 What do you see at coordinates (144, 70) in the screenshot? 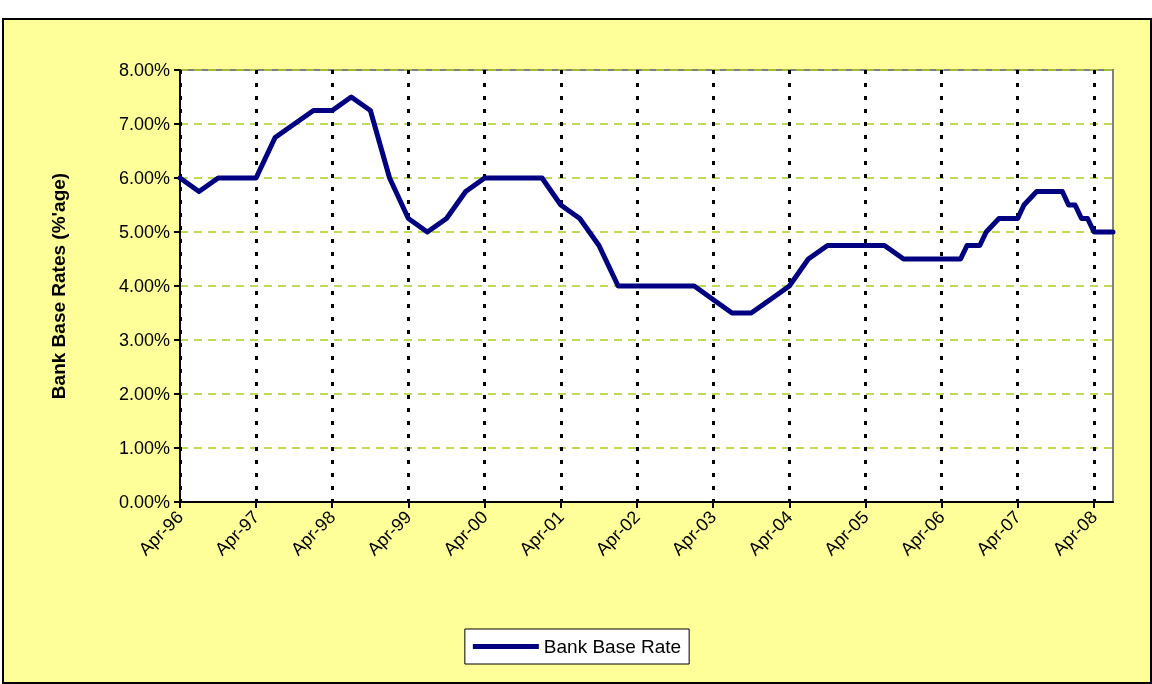
I see `y-tick-label: 8.00%` at bounding box center [144, 70].